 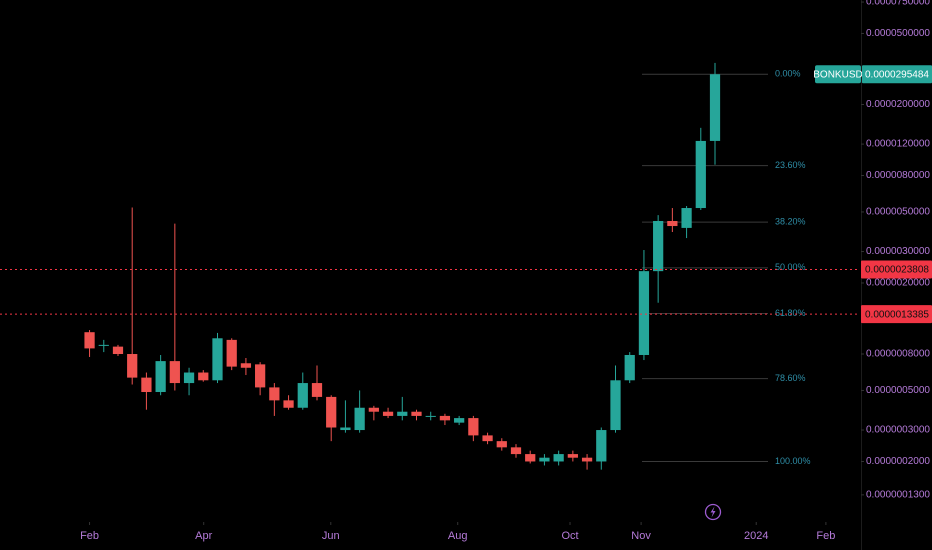 I want to click on symbol-tag, so click(x=838, y=74).